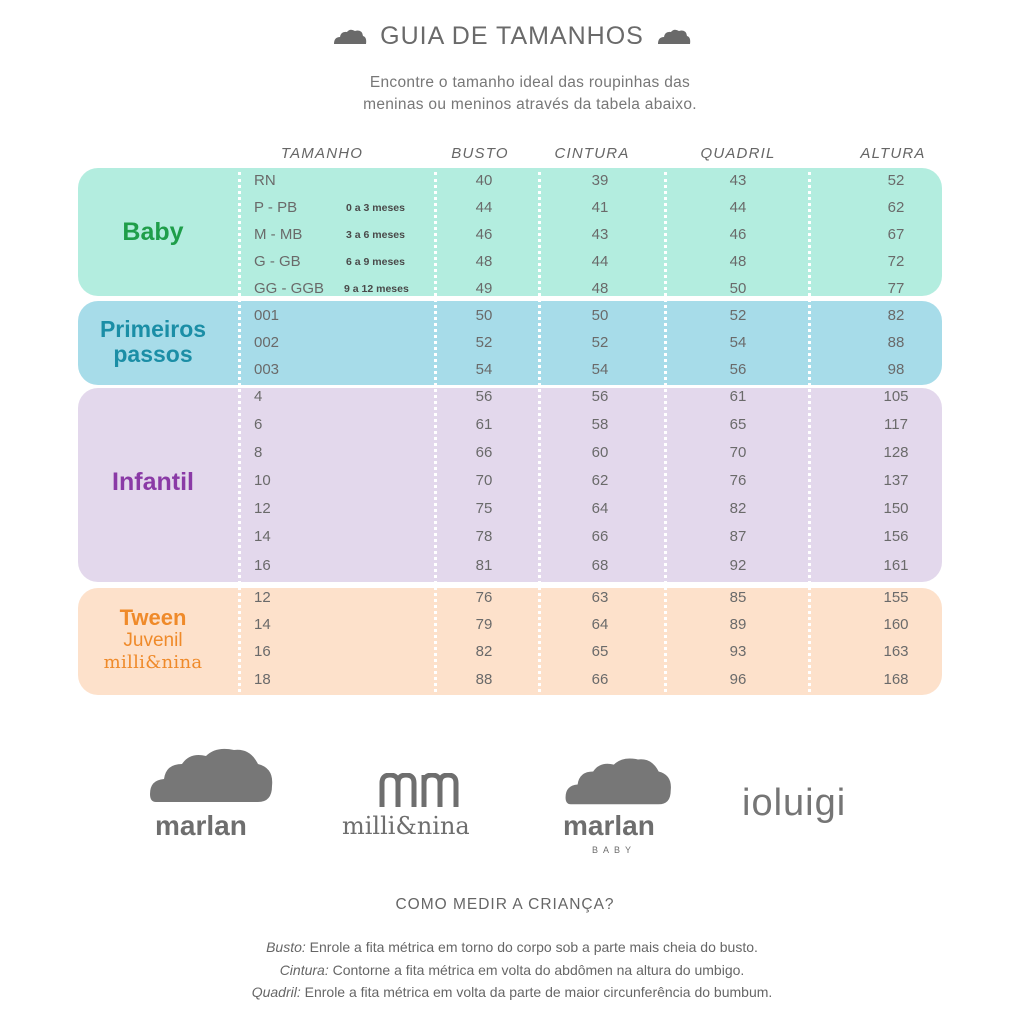 This screenshot has width=1024, height=1024. Describe the element at coordinates (738, 651) in the screenshot. I see `quadril-cell: 93` at that location.